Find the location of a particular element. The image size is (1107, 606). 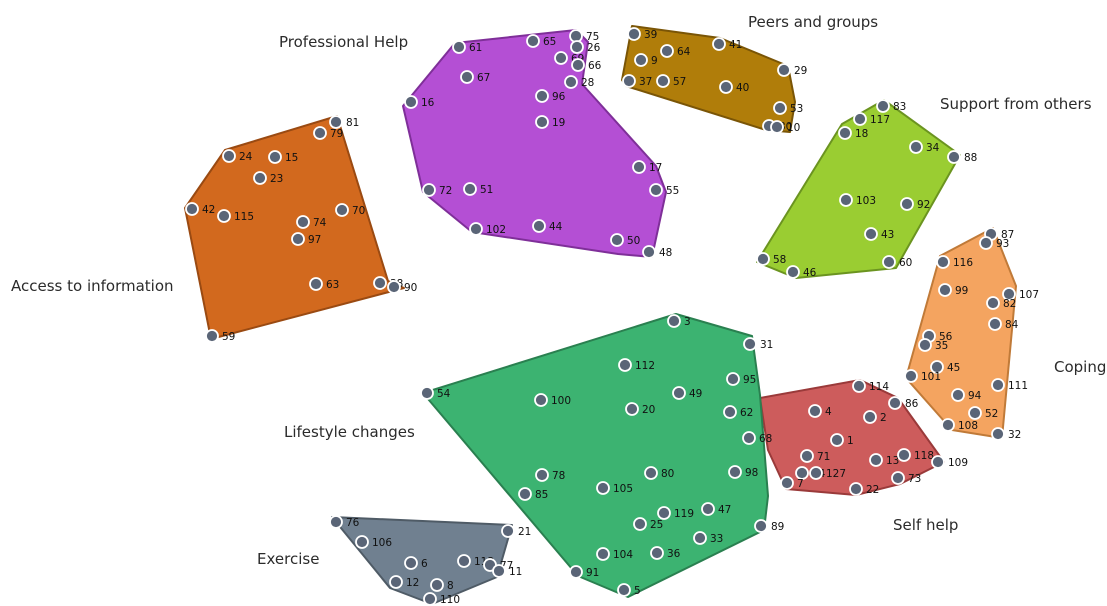

point-label-self-109: 109 is located at coordinates (958, 463).